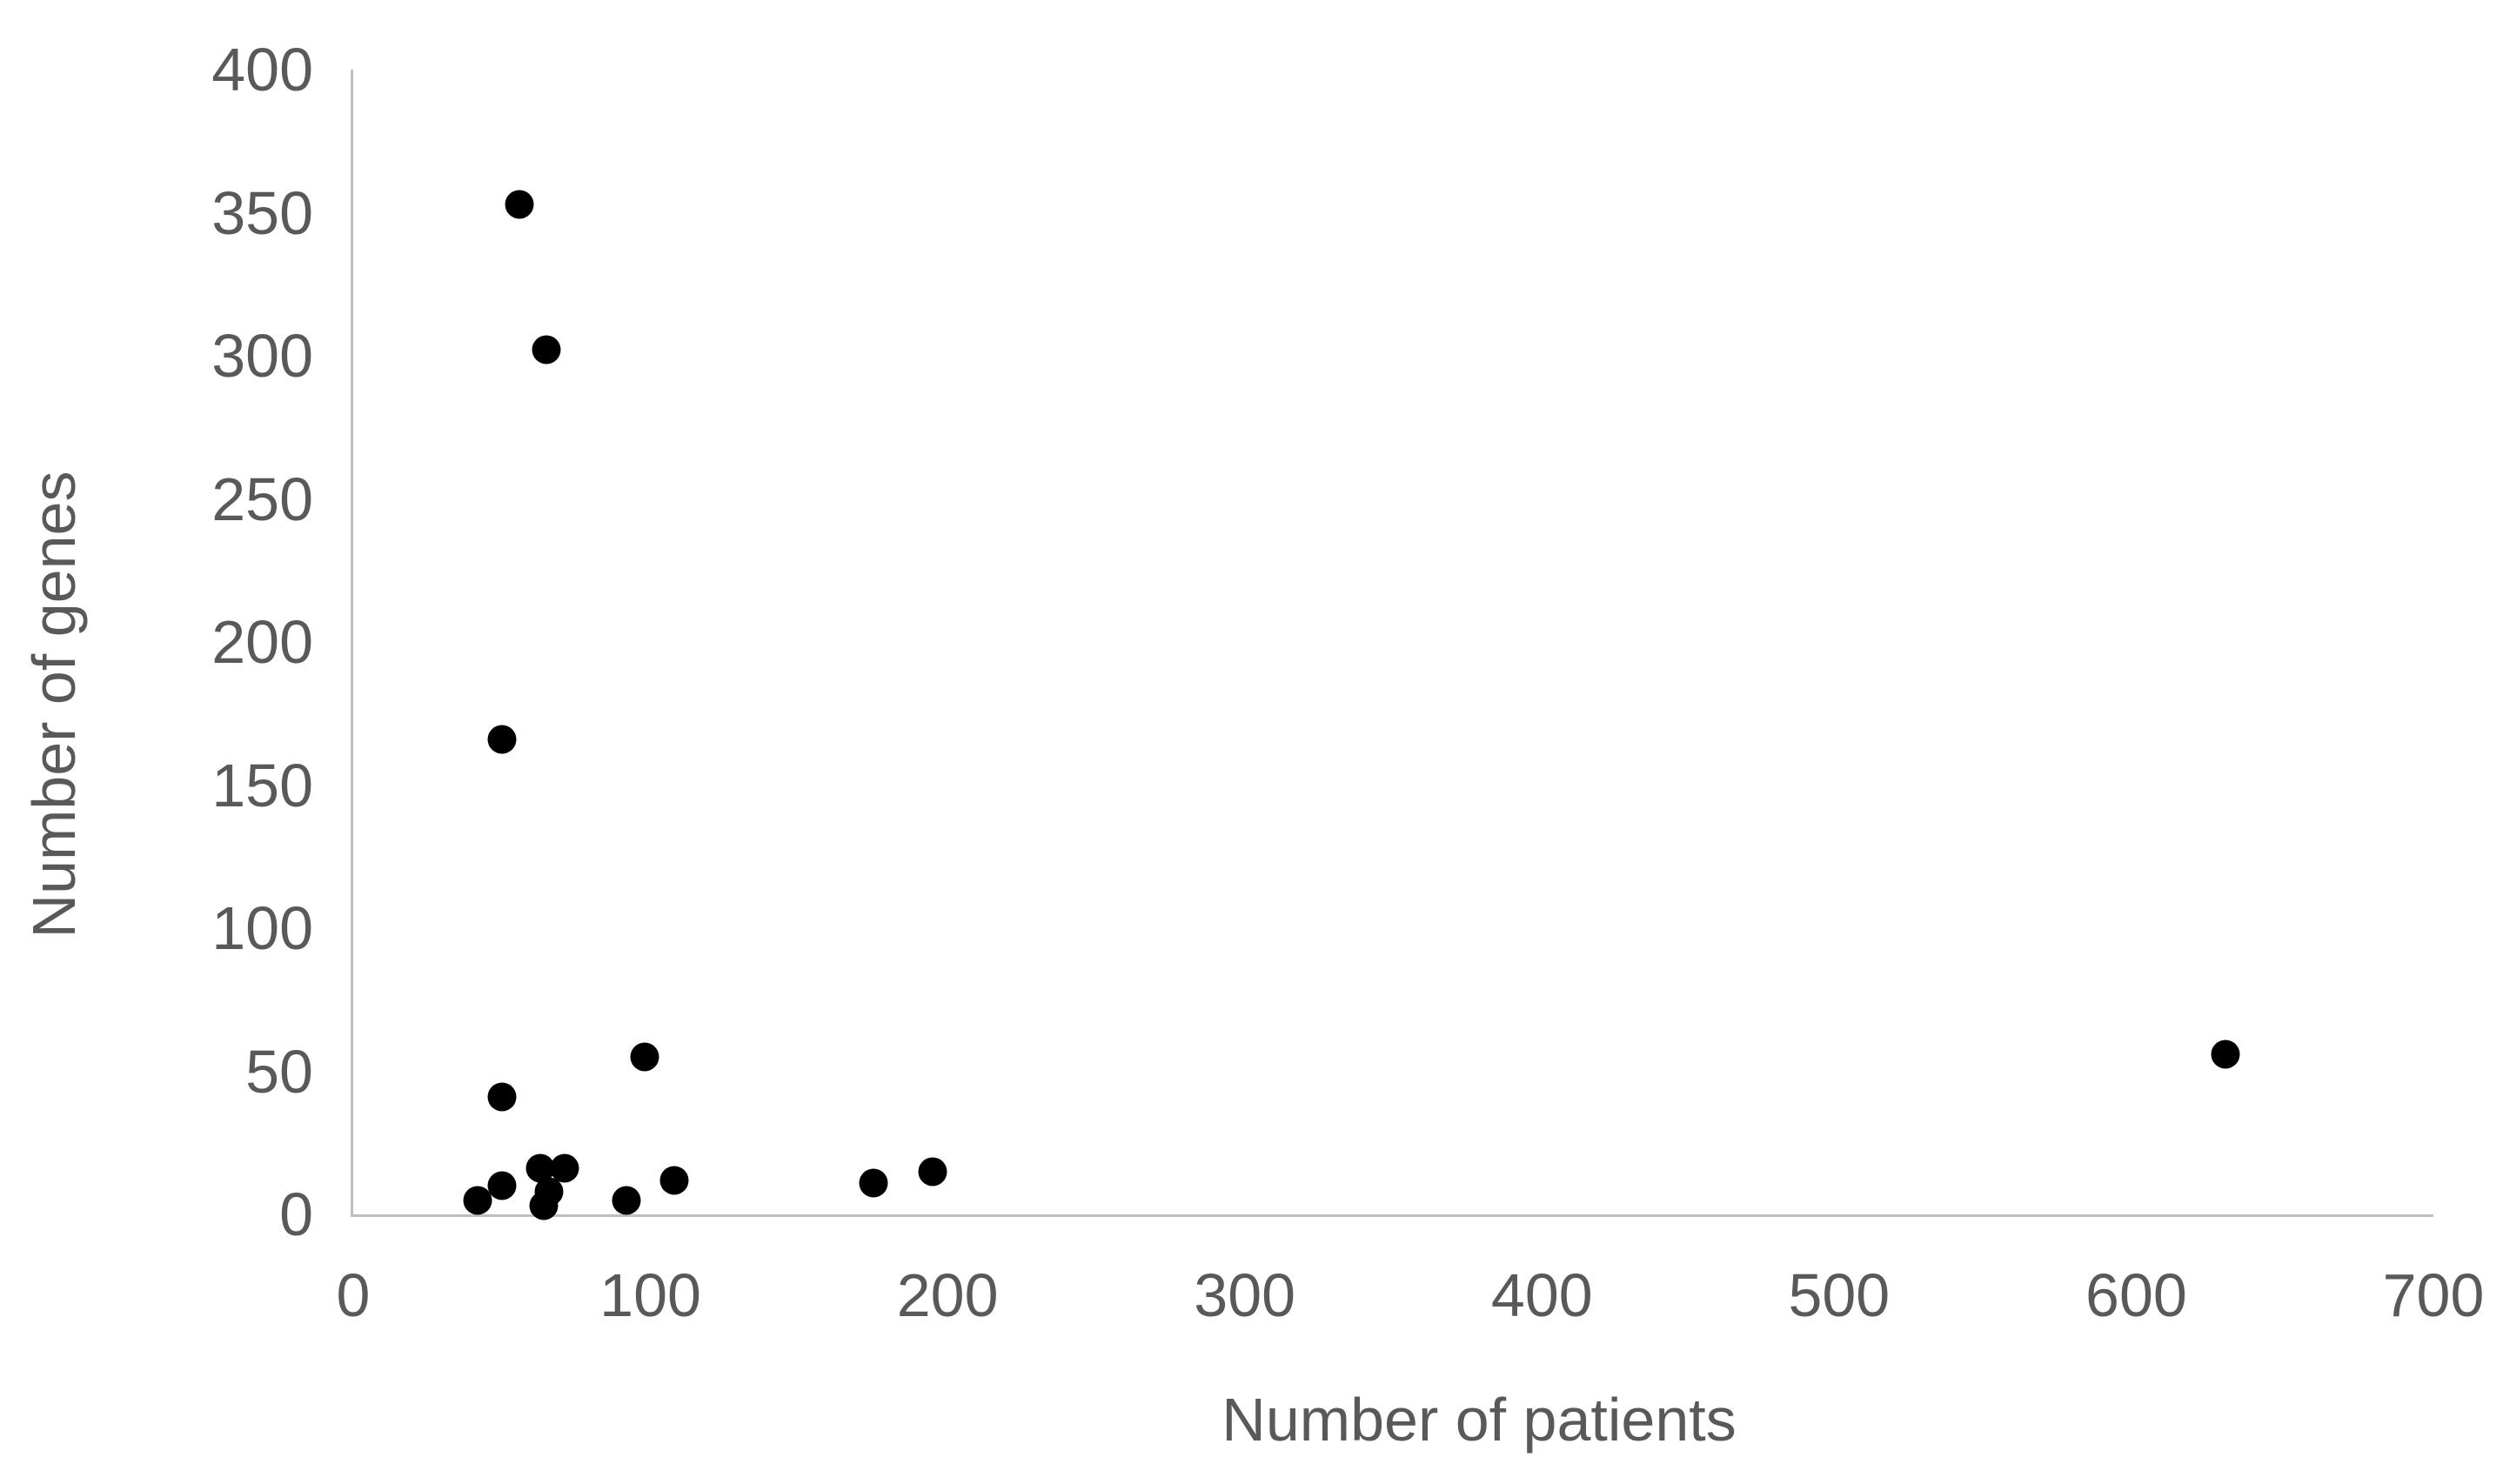 The height and width of the screenshot is (1484, 2503). What do you see at coordinates (2136, 1295) in the screenshot?
I see `x-tick-label: 600` at bounding box center [2136, 1295].